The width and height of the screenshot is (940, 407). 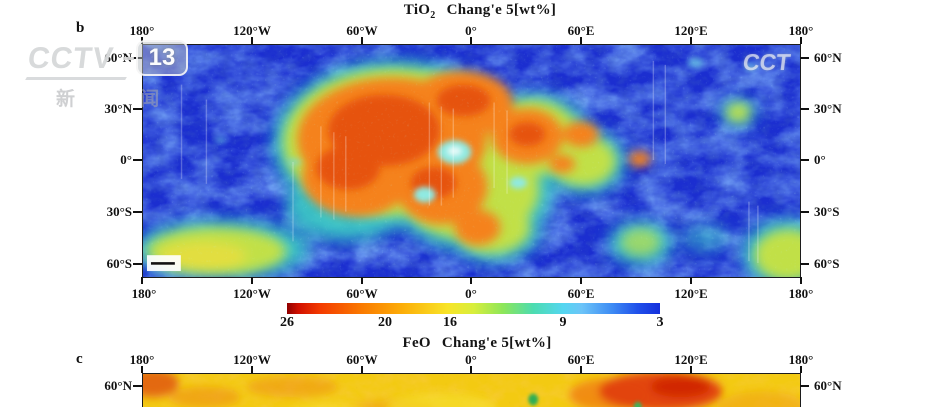 What do you see at coordinates (287, 322) in the screenshot?
I see `colorbar-tick: 26` at bounding box center [287, 322].